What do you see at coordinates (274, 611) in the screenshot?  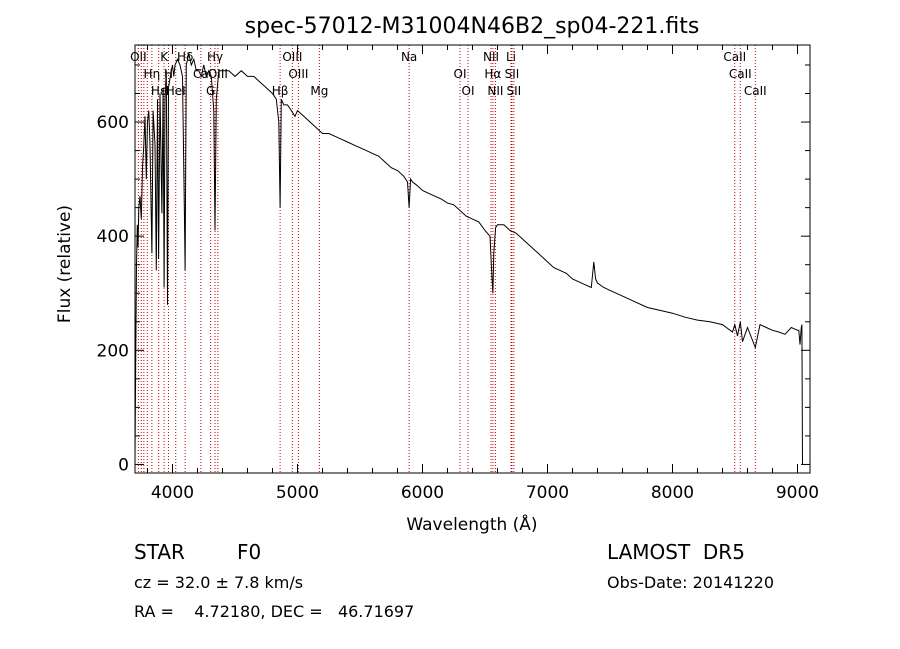 I see `coordinates: RA = 4.72180, DEC = 46.71697` at bounding box center [274, 611].